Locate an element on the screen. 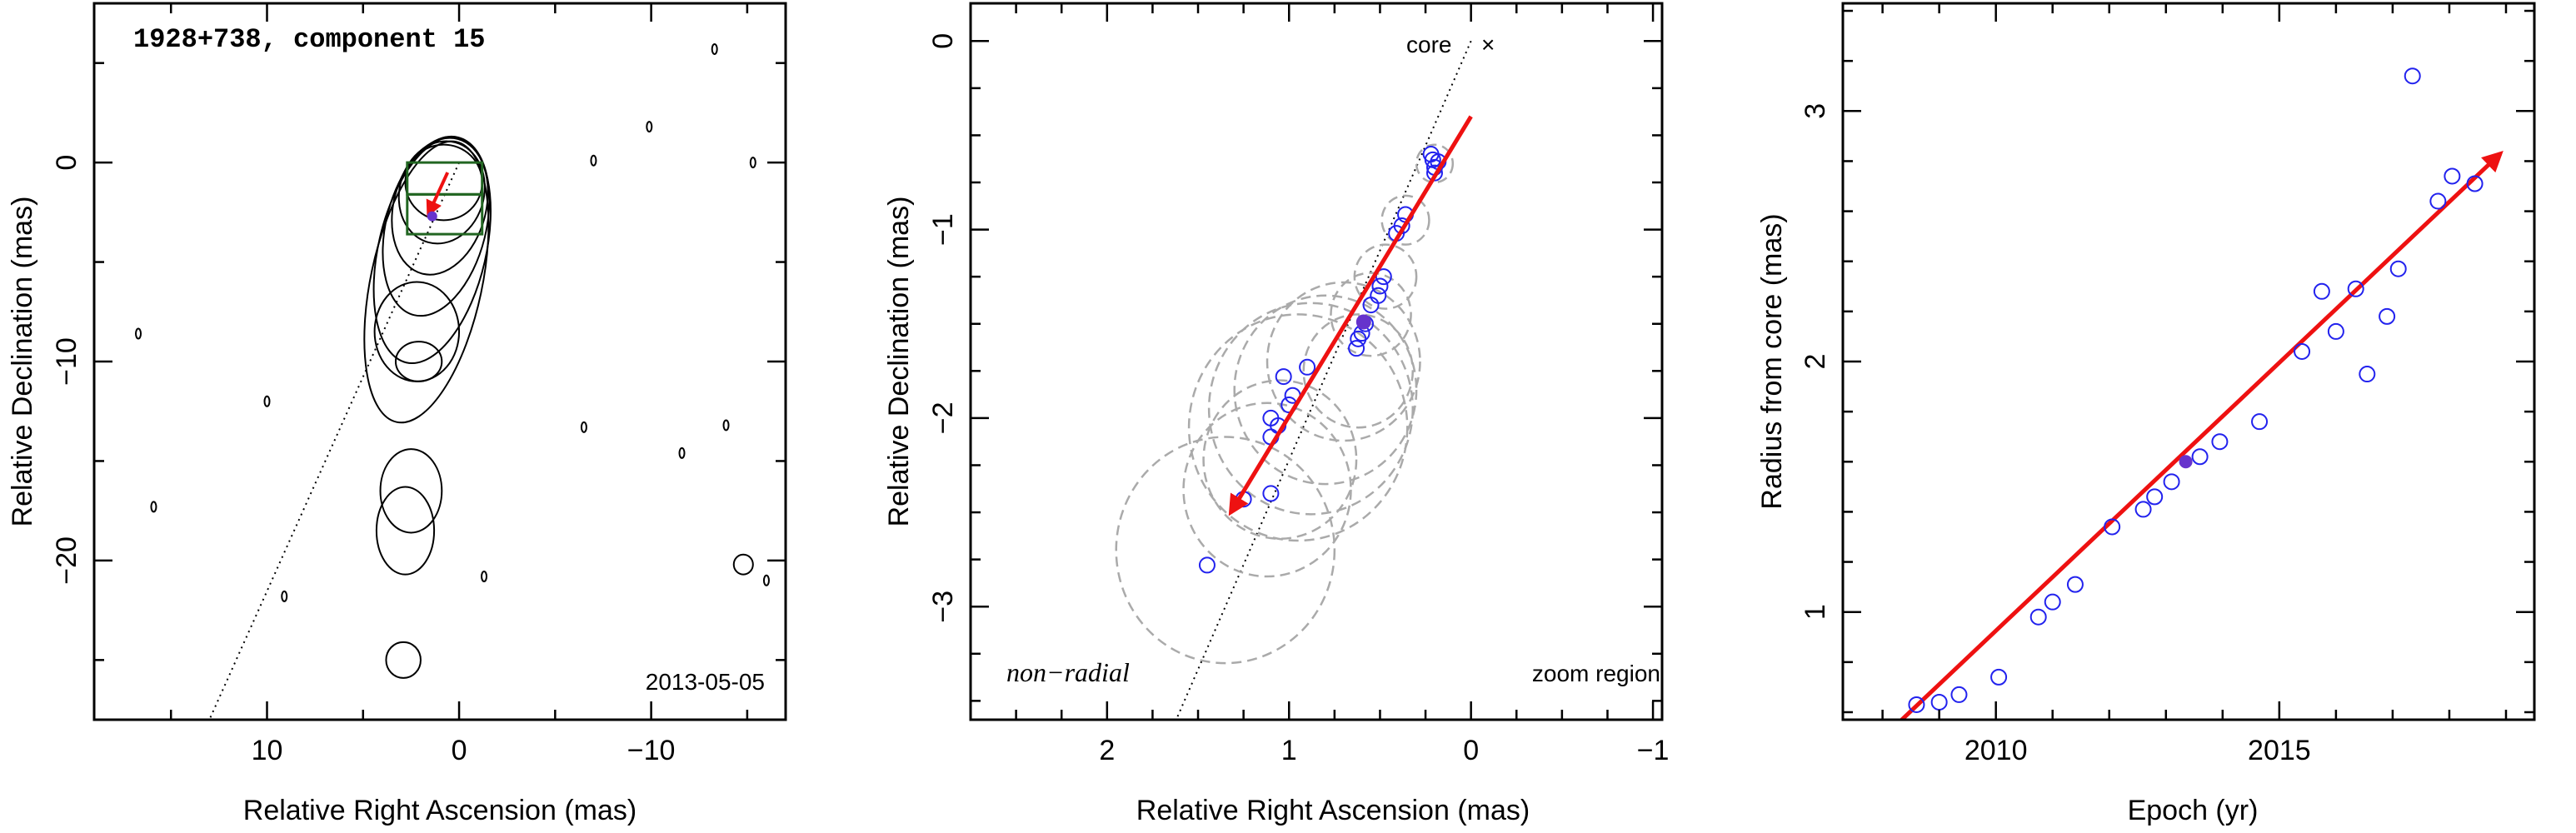 The image size is (2576, 833). radius-x-tick-label: 2010 is located at coordinates (1996, 750).